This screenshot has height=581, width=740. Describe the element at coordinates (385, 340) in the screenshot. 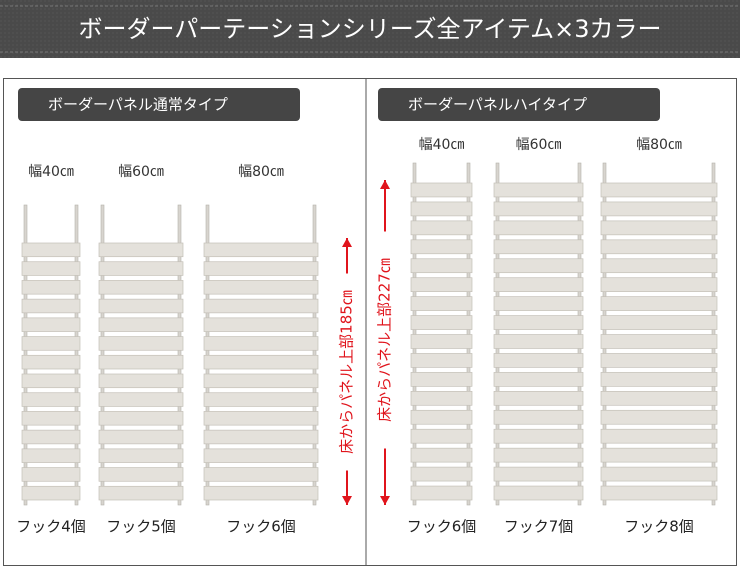

I see `height-note: 床からパネル上部227㎝` at that location.